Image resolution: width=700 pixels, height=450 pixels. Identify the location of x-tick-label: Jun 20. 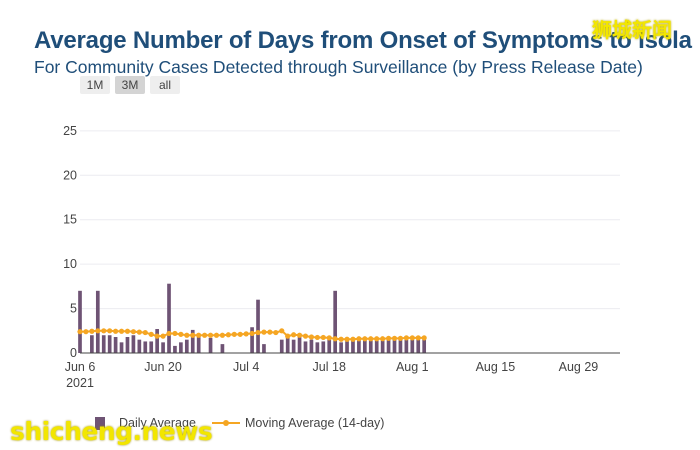
(163, 367).